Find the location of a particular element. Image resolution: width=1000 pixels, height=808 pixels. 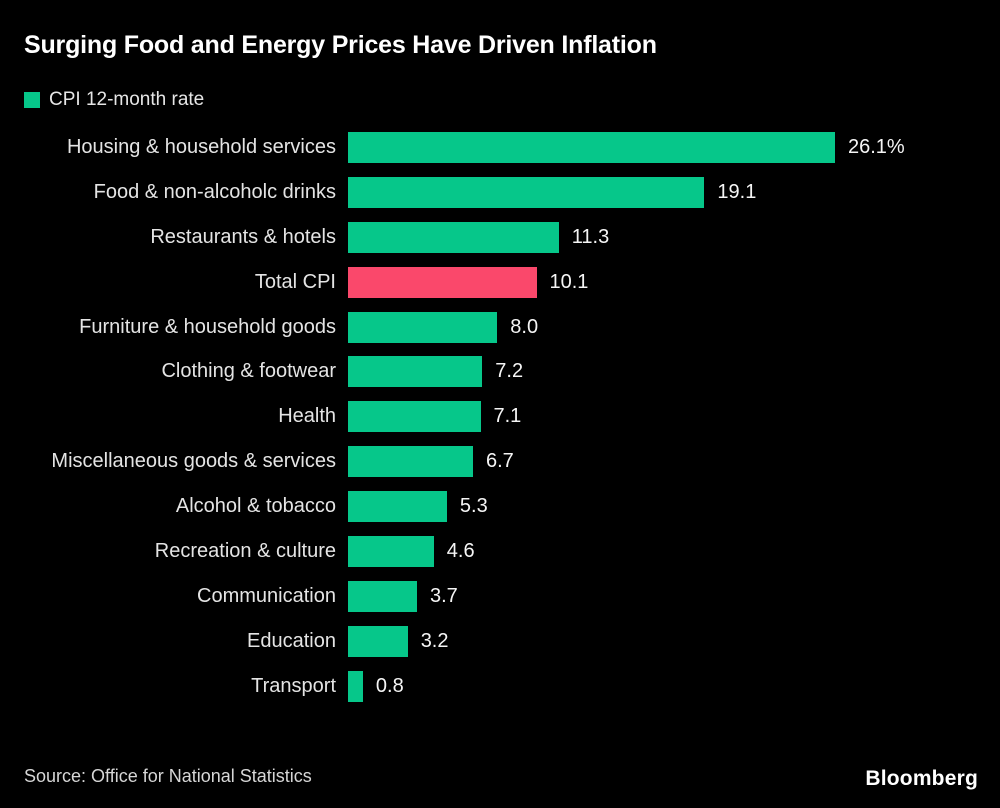

chart-row: Total CPI 10.1 is located at coordinates (500, 282).